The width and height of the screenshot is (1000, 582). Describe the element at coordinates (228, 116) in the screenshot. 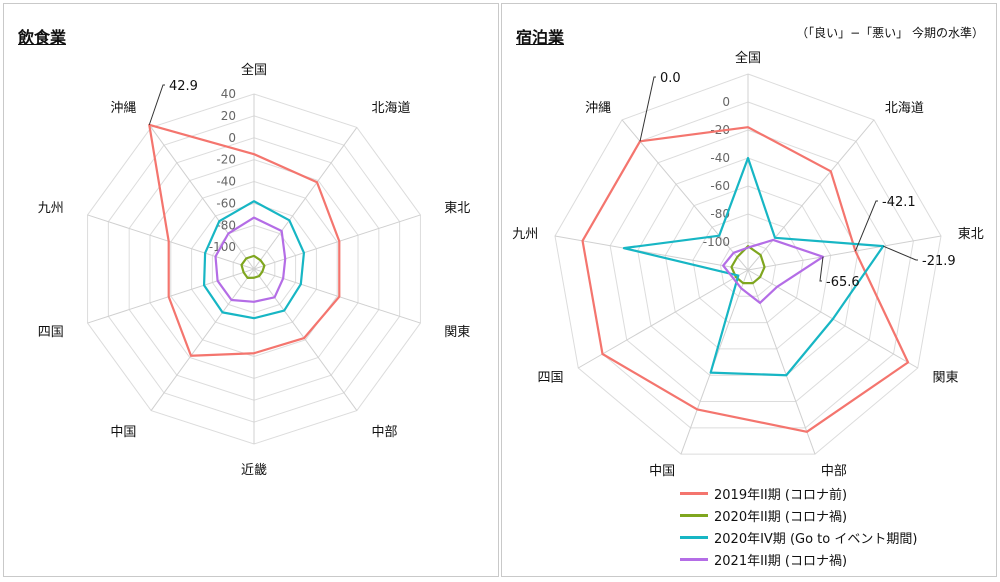

I see `tick-label: 20` at that location.